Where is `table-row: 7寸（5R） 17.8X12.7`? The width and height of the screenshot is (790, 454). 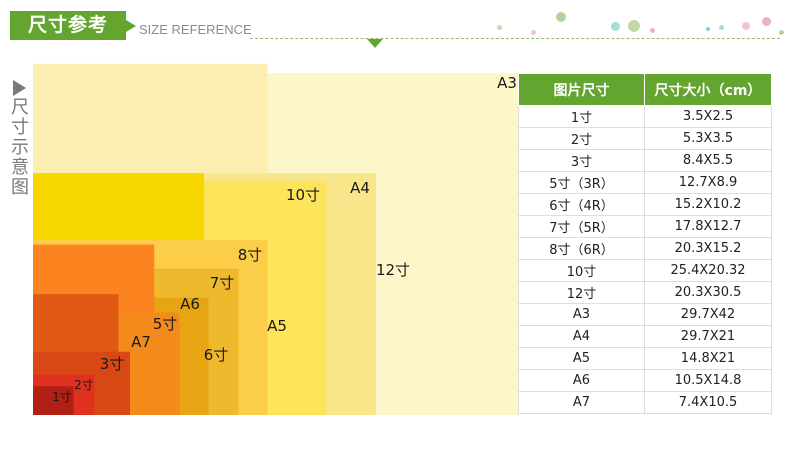
table-row: 7寸（5R） 17.8X12.7 is located at coordinates (645, 226).